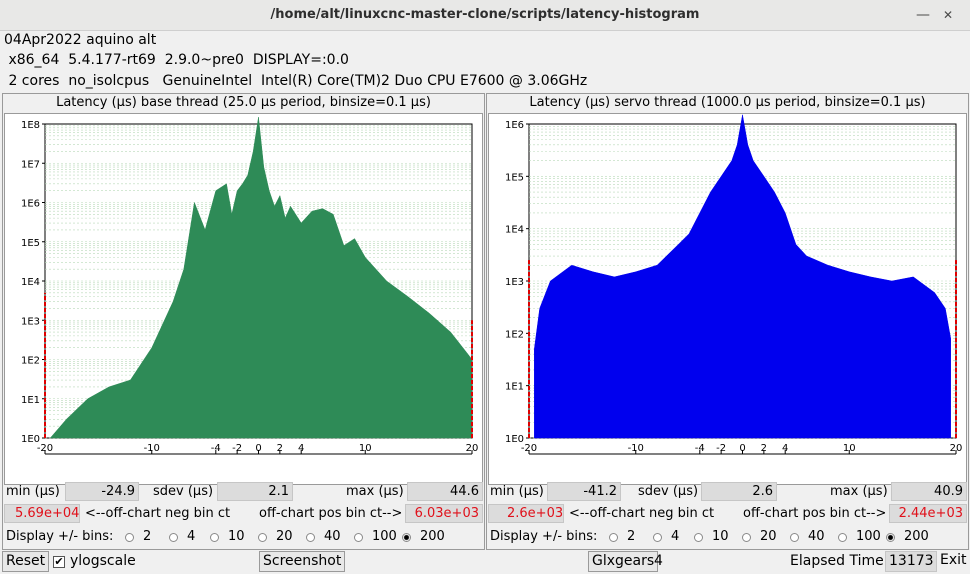 The width and height of the screenshot is (970, 574). I want to click on reset-button: Reset, so click(26, 561).